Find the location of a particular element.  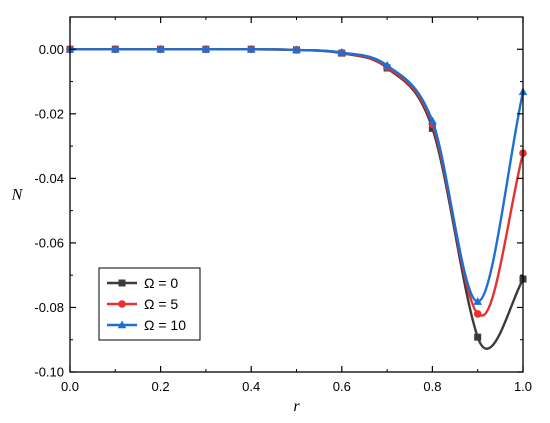

x-tick-label: 0.8 is located at coordinates (432, 386).